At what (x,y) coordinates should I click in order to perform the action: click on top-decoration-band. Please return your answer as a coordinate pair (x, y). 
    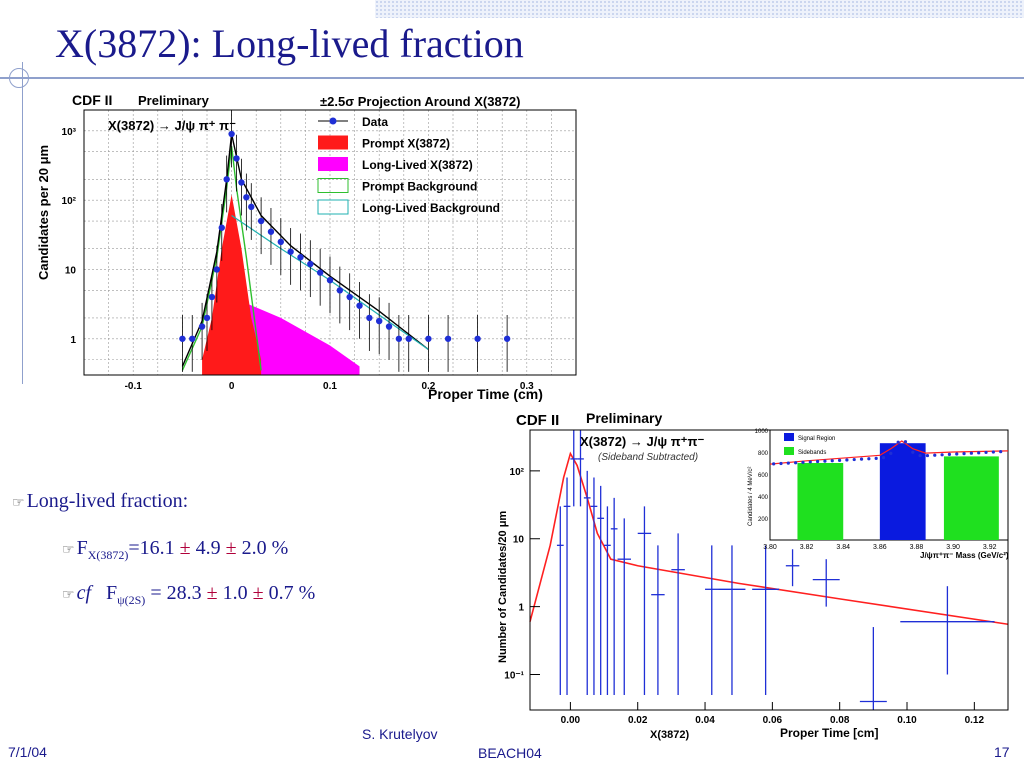
    Looking at the image, I should click on (699, 9).